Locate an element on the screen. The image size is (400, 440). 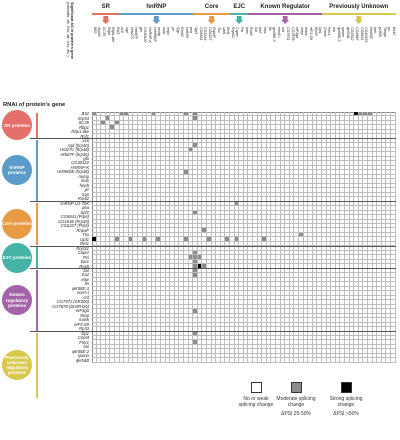
row-label: SC35 is located at coordinates (83, 123).